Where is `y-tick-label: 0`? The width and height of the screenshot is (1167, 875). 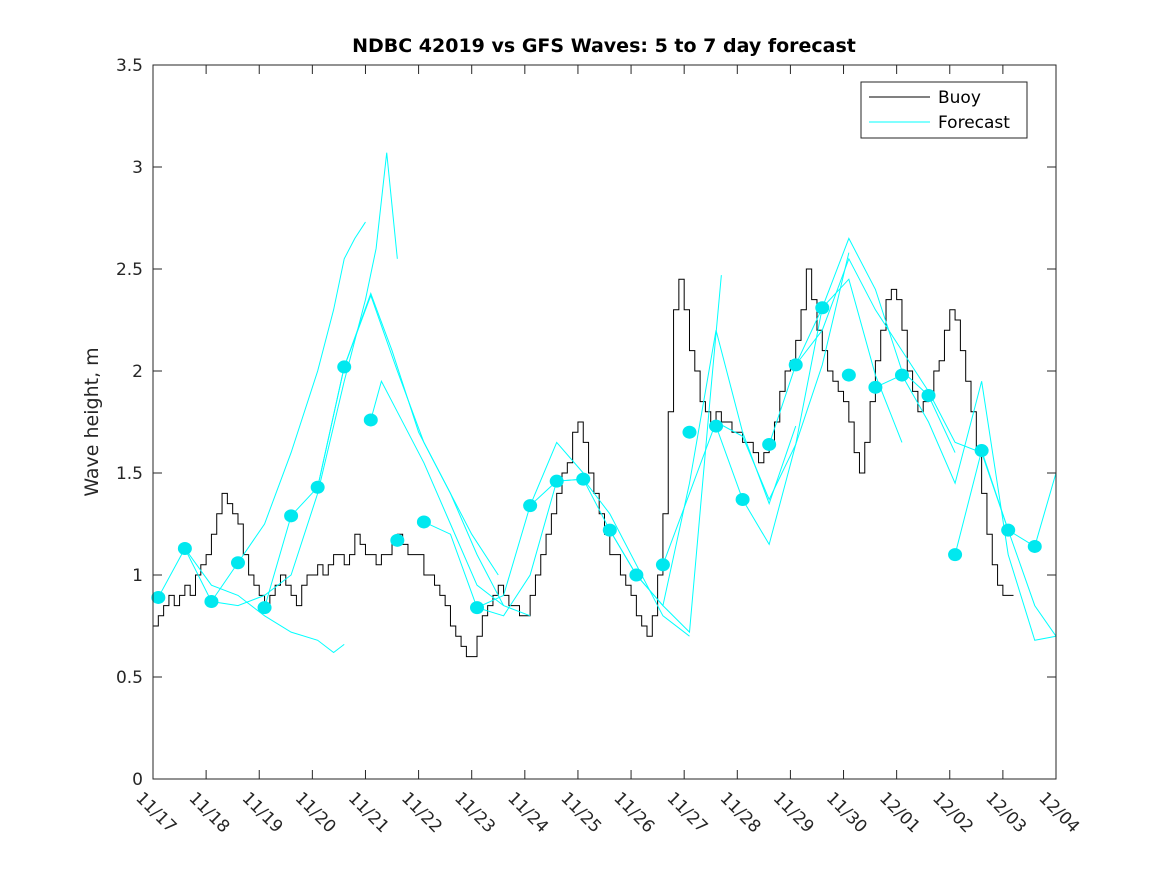
y-tick-label: 0 is located at coordinates (137, 780).